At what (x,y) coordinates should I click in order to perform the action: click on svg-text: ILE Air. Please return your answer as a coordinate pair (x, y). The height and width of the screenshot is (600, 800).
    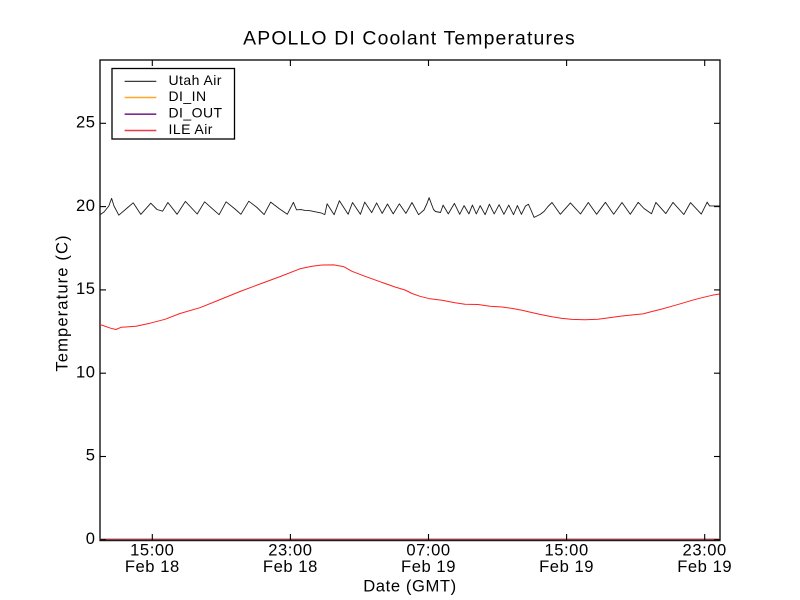
    Looking at the image, I should click on (191, 129).